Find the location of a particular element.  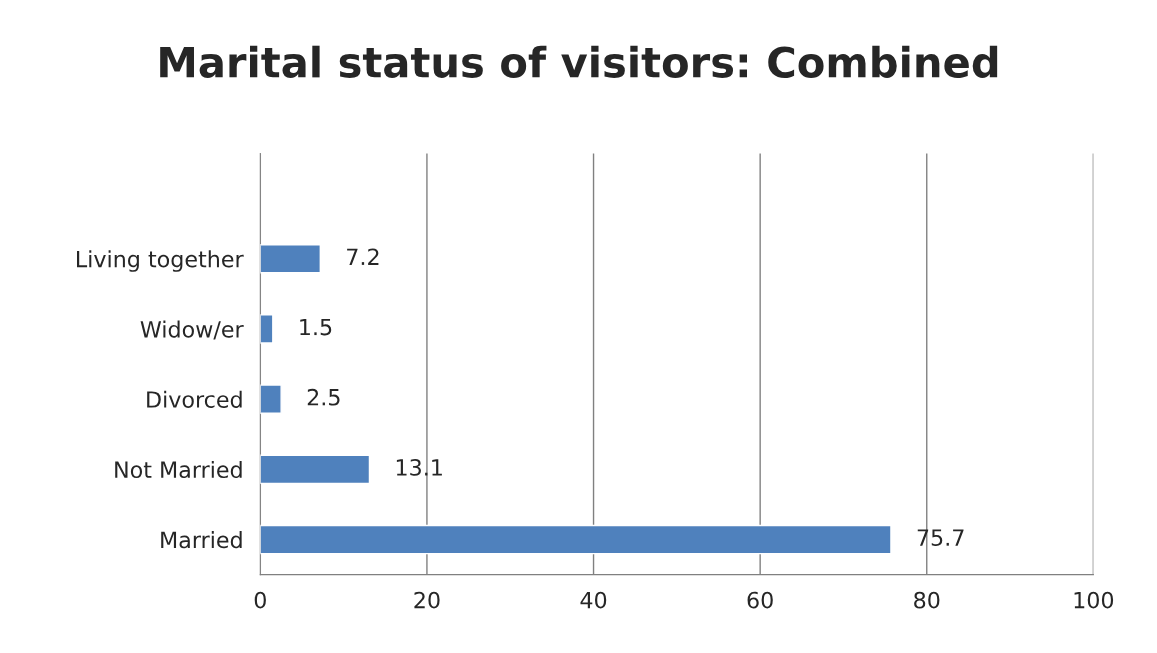

y-tick-label: Not Married is located at coordinates (178, 469).